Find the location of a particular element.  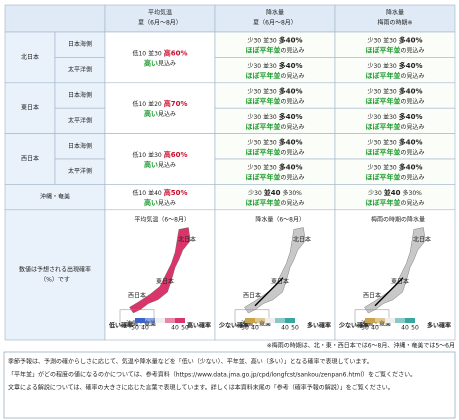

legend-low: 低い確率 is located at coordinates (120, 326).